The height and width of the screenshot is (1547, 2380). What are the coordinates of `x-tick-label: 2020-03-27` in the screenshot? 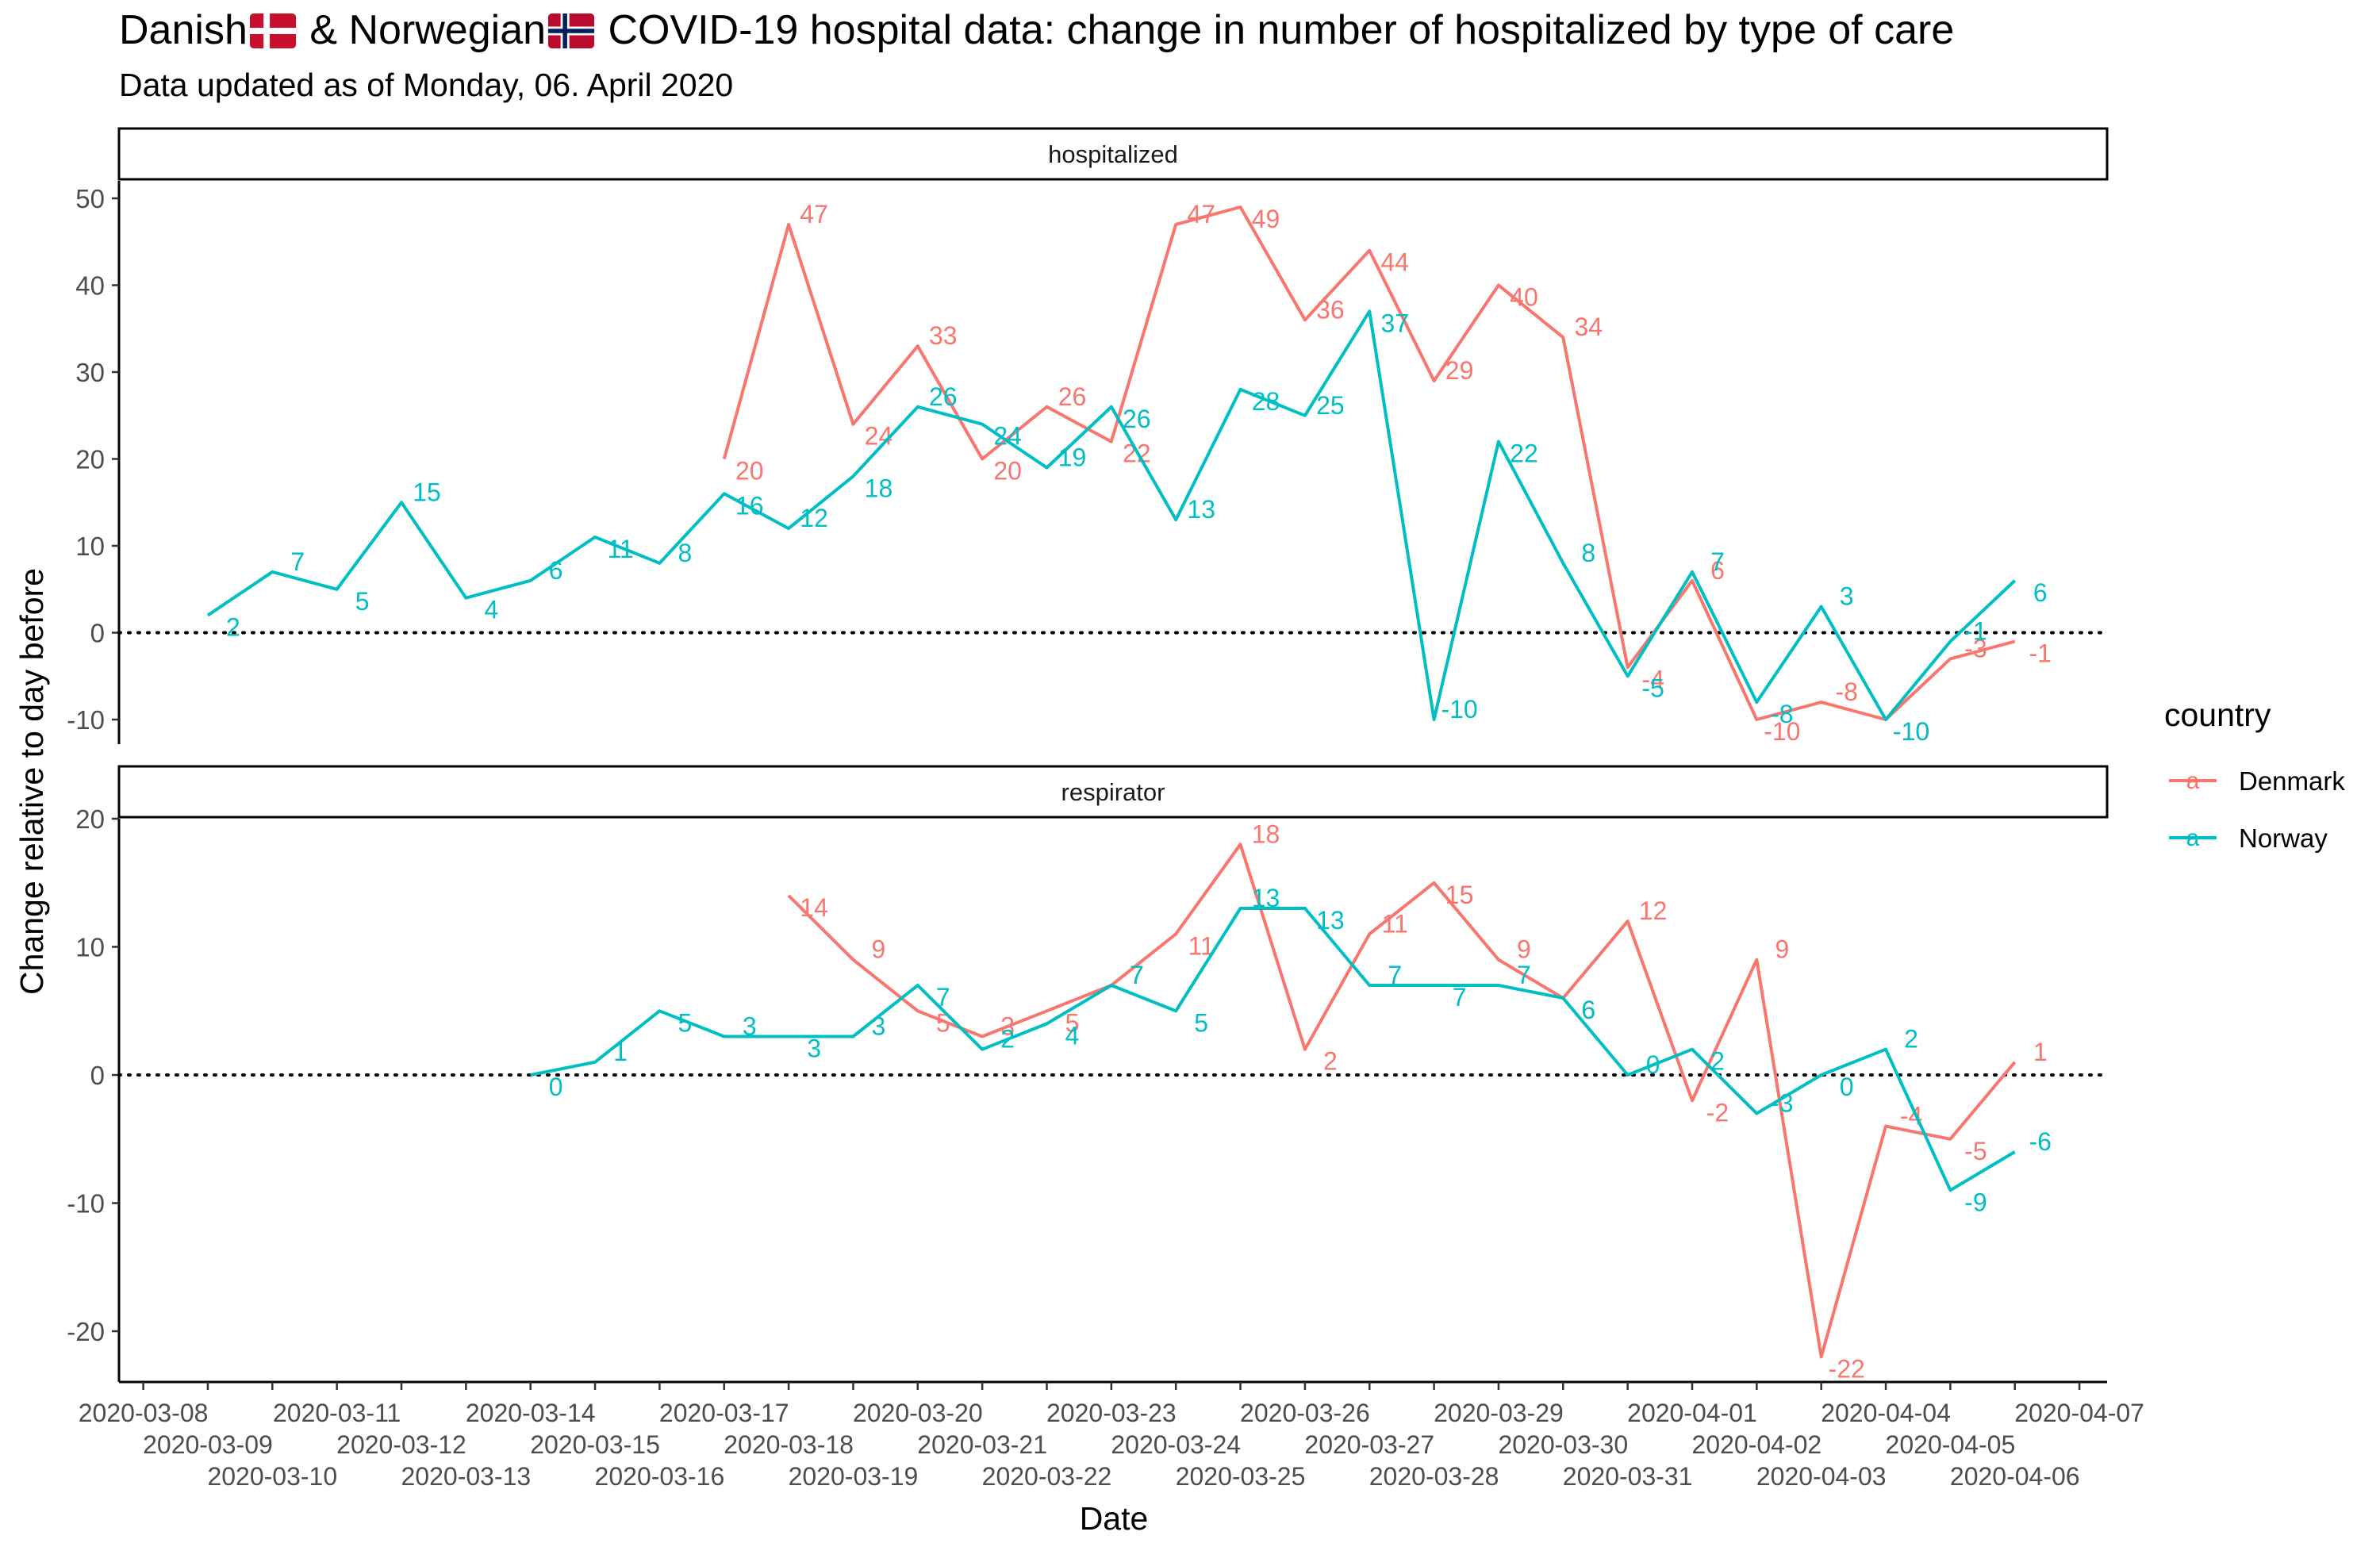 It's located at (1369, 1444).